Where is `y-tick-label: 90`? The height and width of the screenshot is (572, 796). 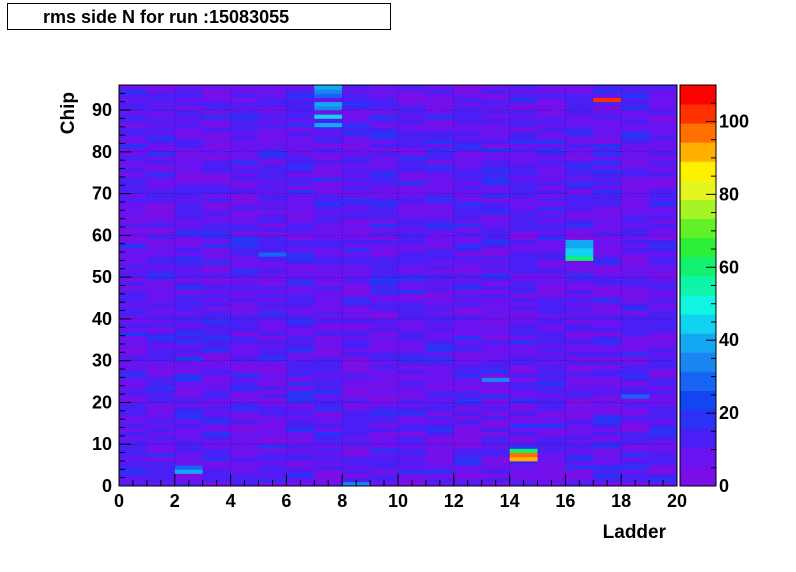 y-tick-label: 90 is located at coordinates (102, 110).